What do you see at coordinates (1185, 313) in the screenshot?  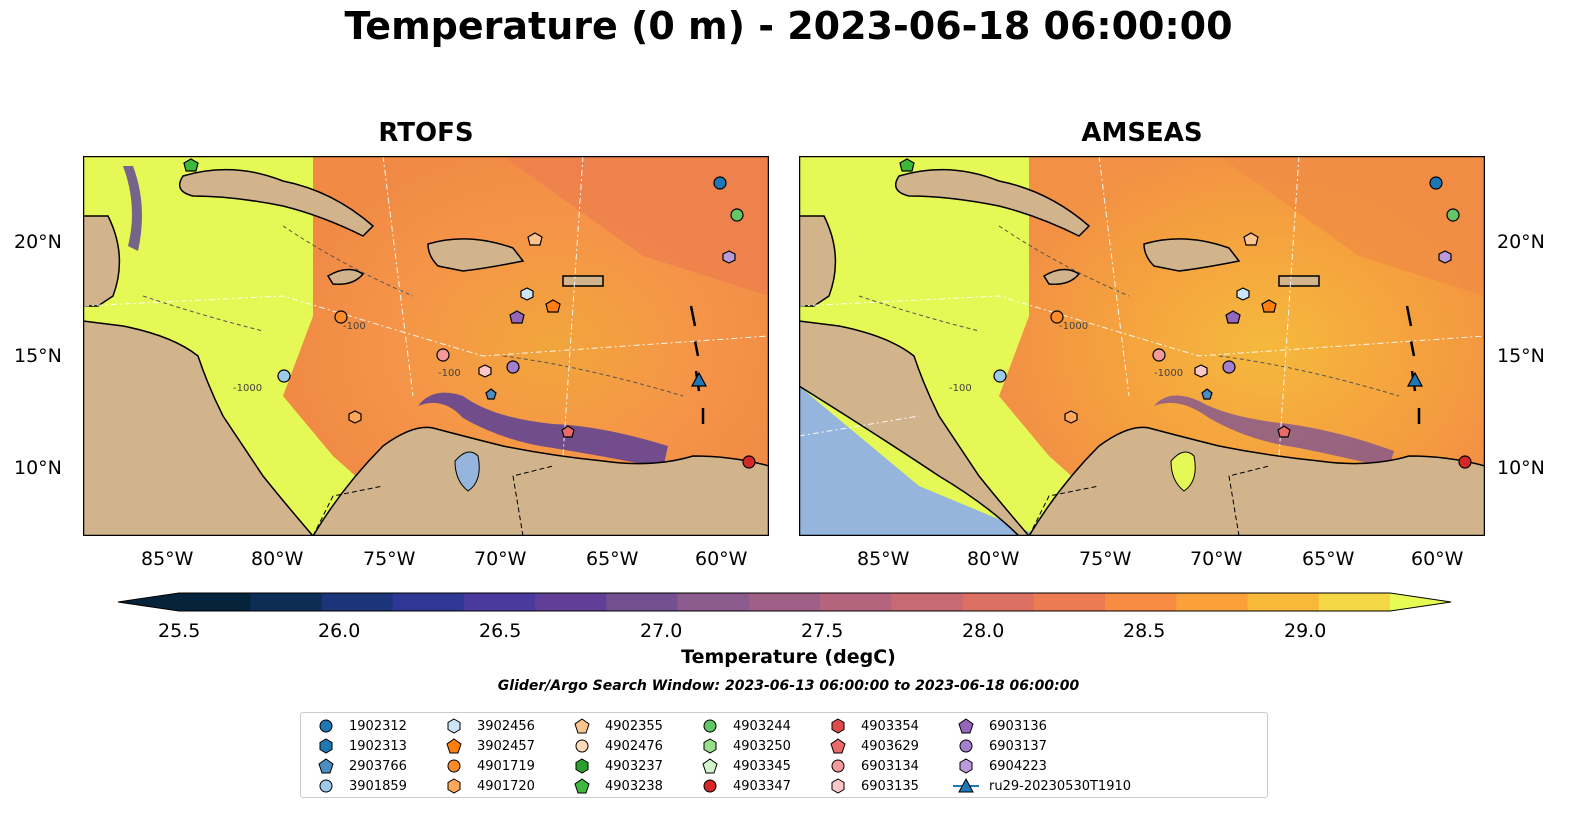 I see `float-markers` at bounding box center [1185, 313].